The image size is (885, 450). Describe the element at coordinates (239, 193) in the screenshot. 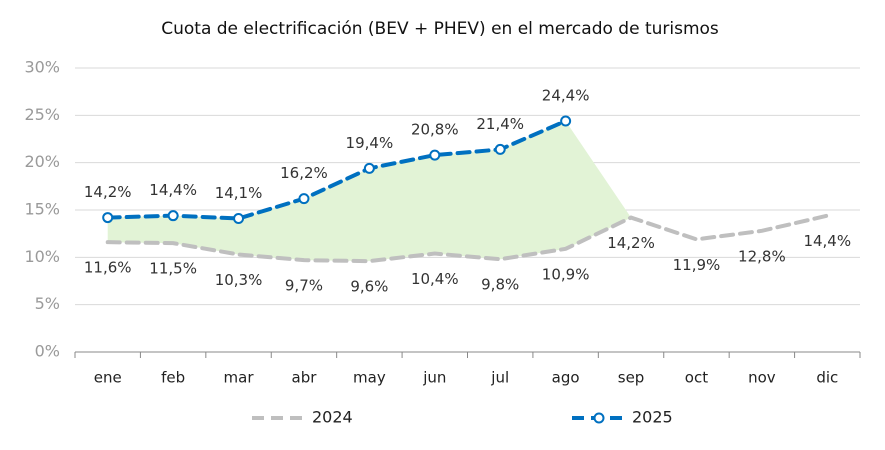

I see `data-label: 14,1%` at that location.